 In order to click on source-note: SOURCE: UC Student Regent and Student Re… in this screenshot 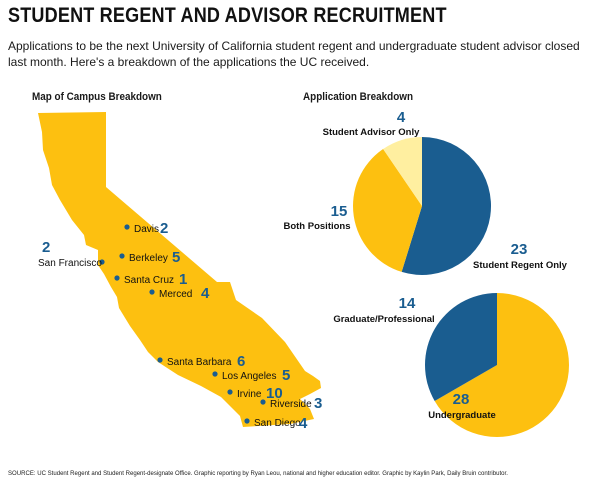, I will do `click(258, 473)`.